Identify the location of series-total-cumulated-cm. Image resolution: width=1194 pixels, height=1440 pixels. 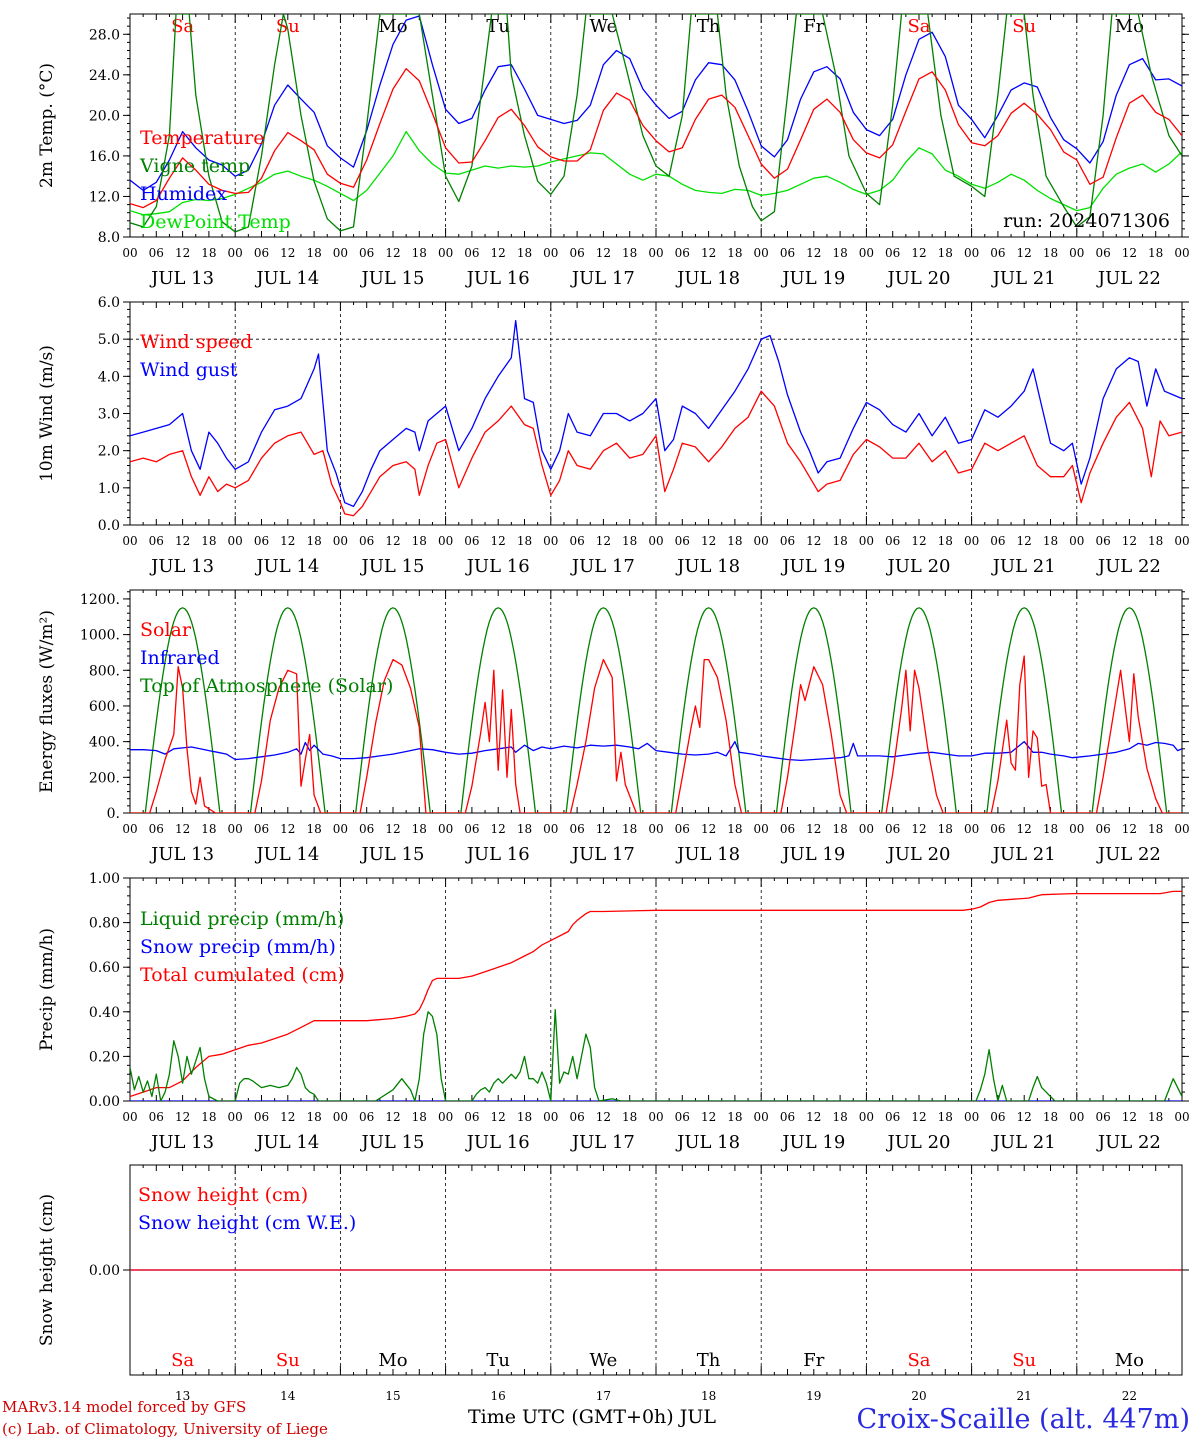
(656, 994).